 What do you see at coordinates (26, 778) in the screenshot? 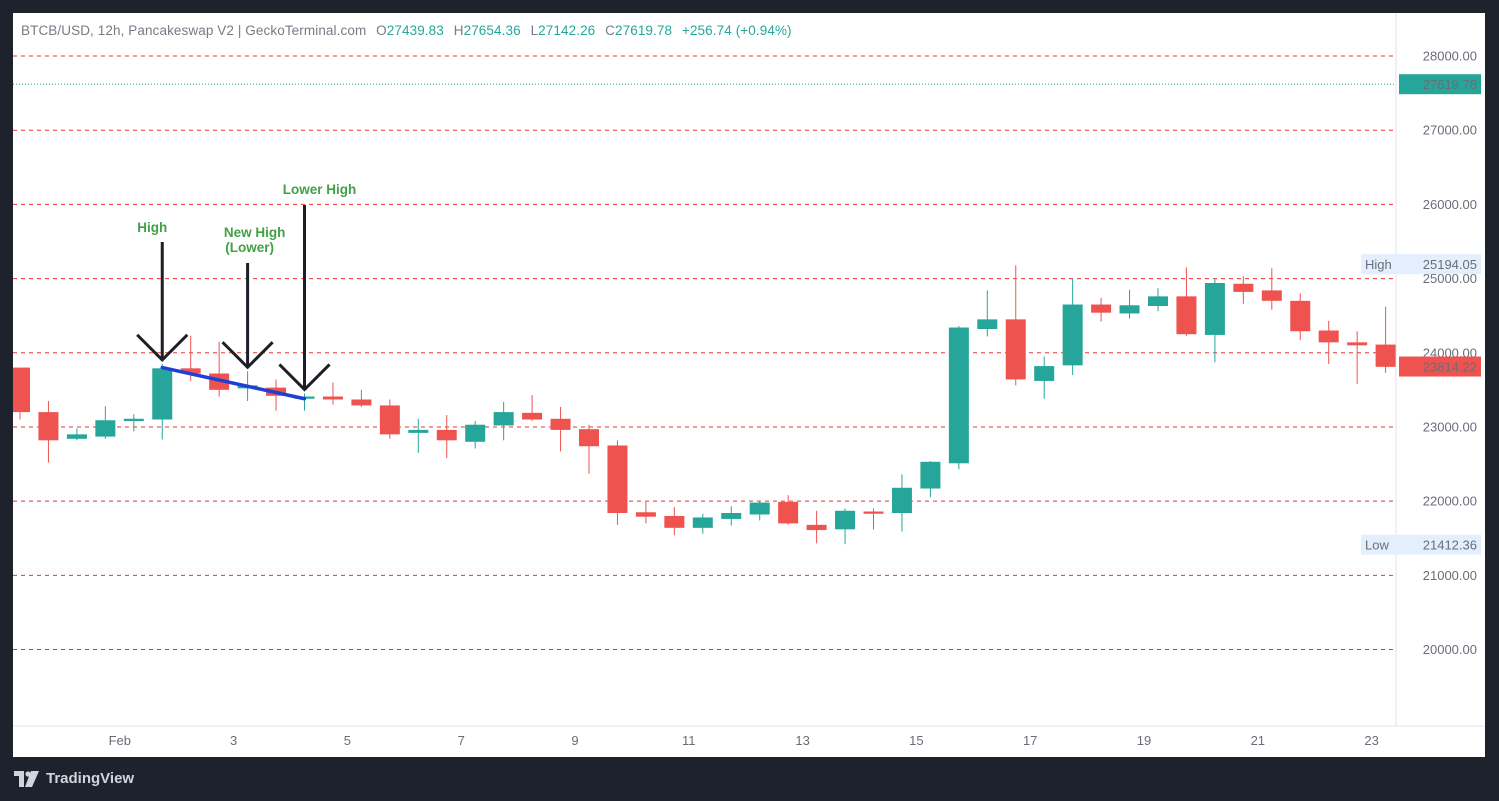
I see `tradingview-logo-icon` at bounding box center [26, 778].